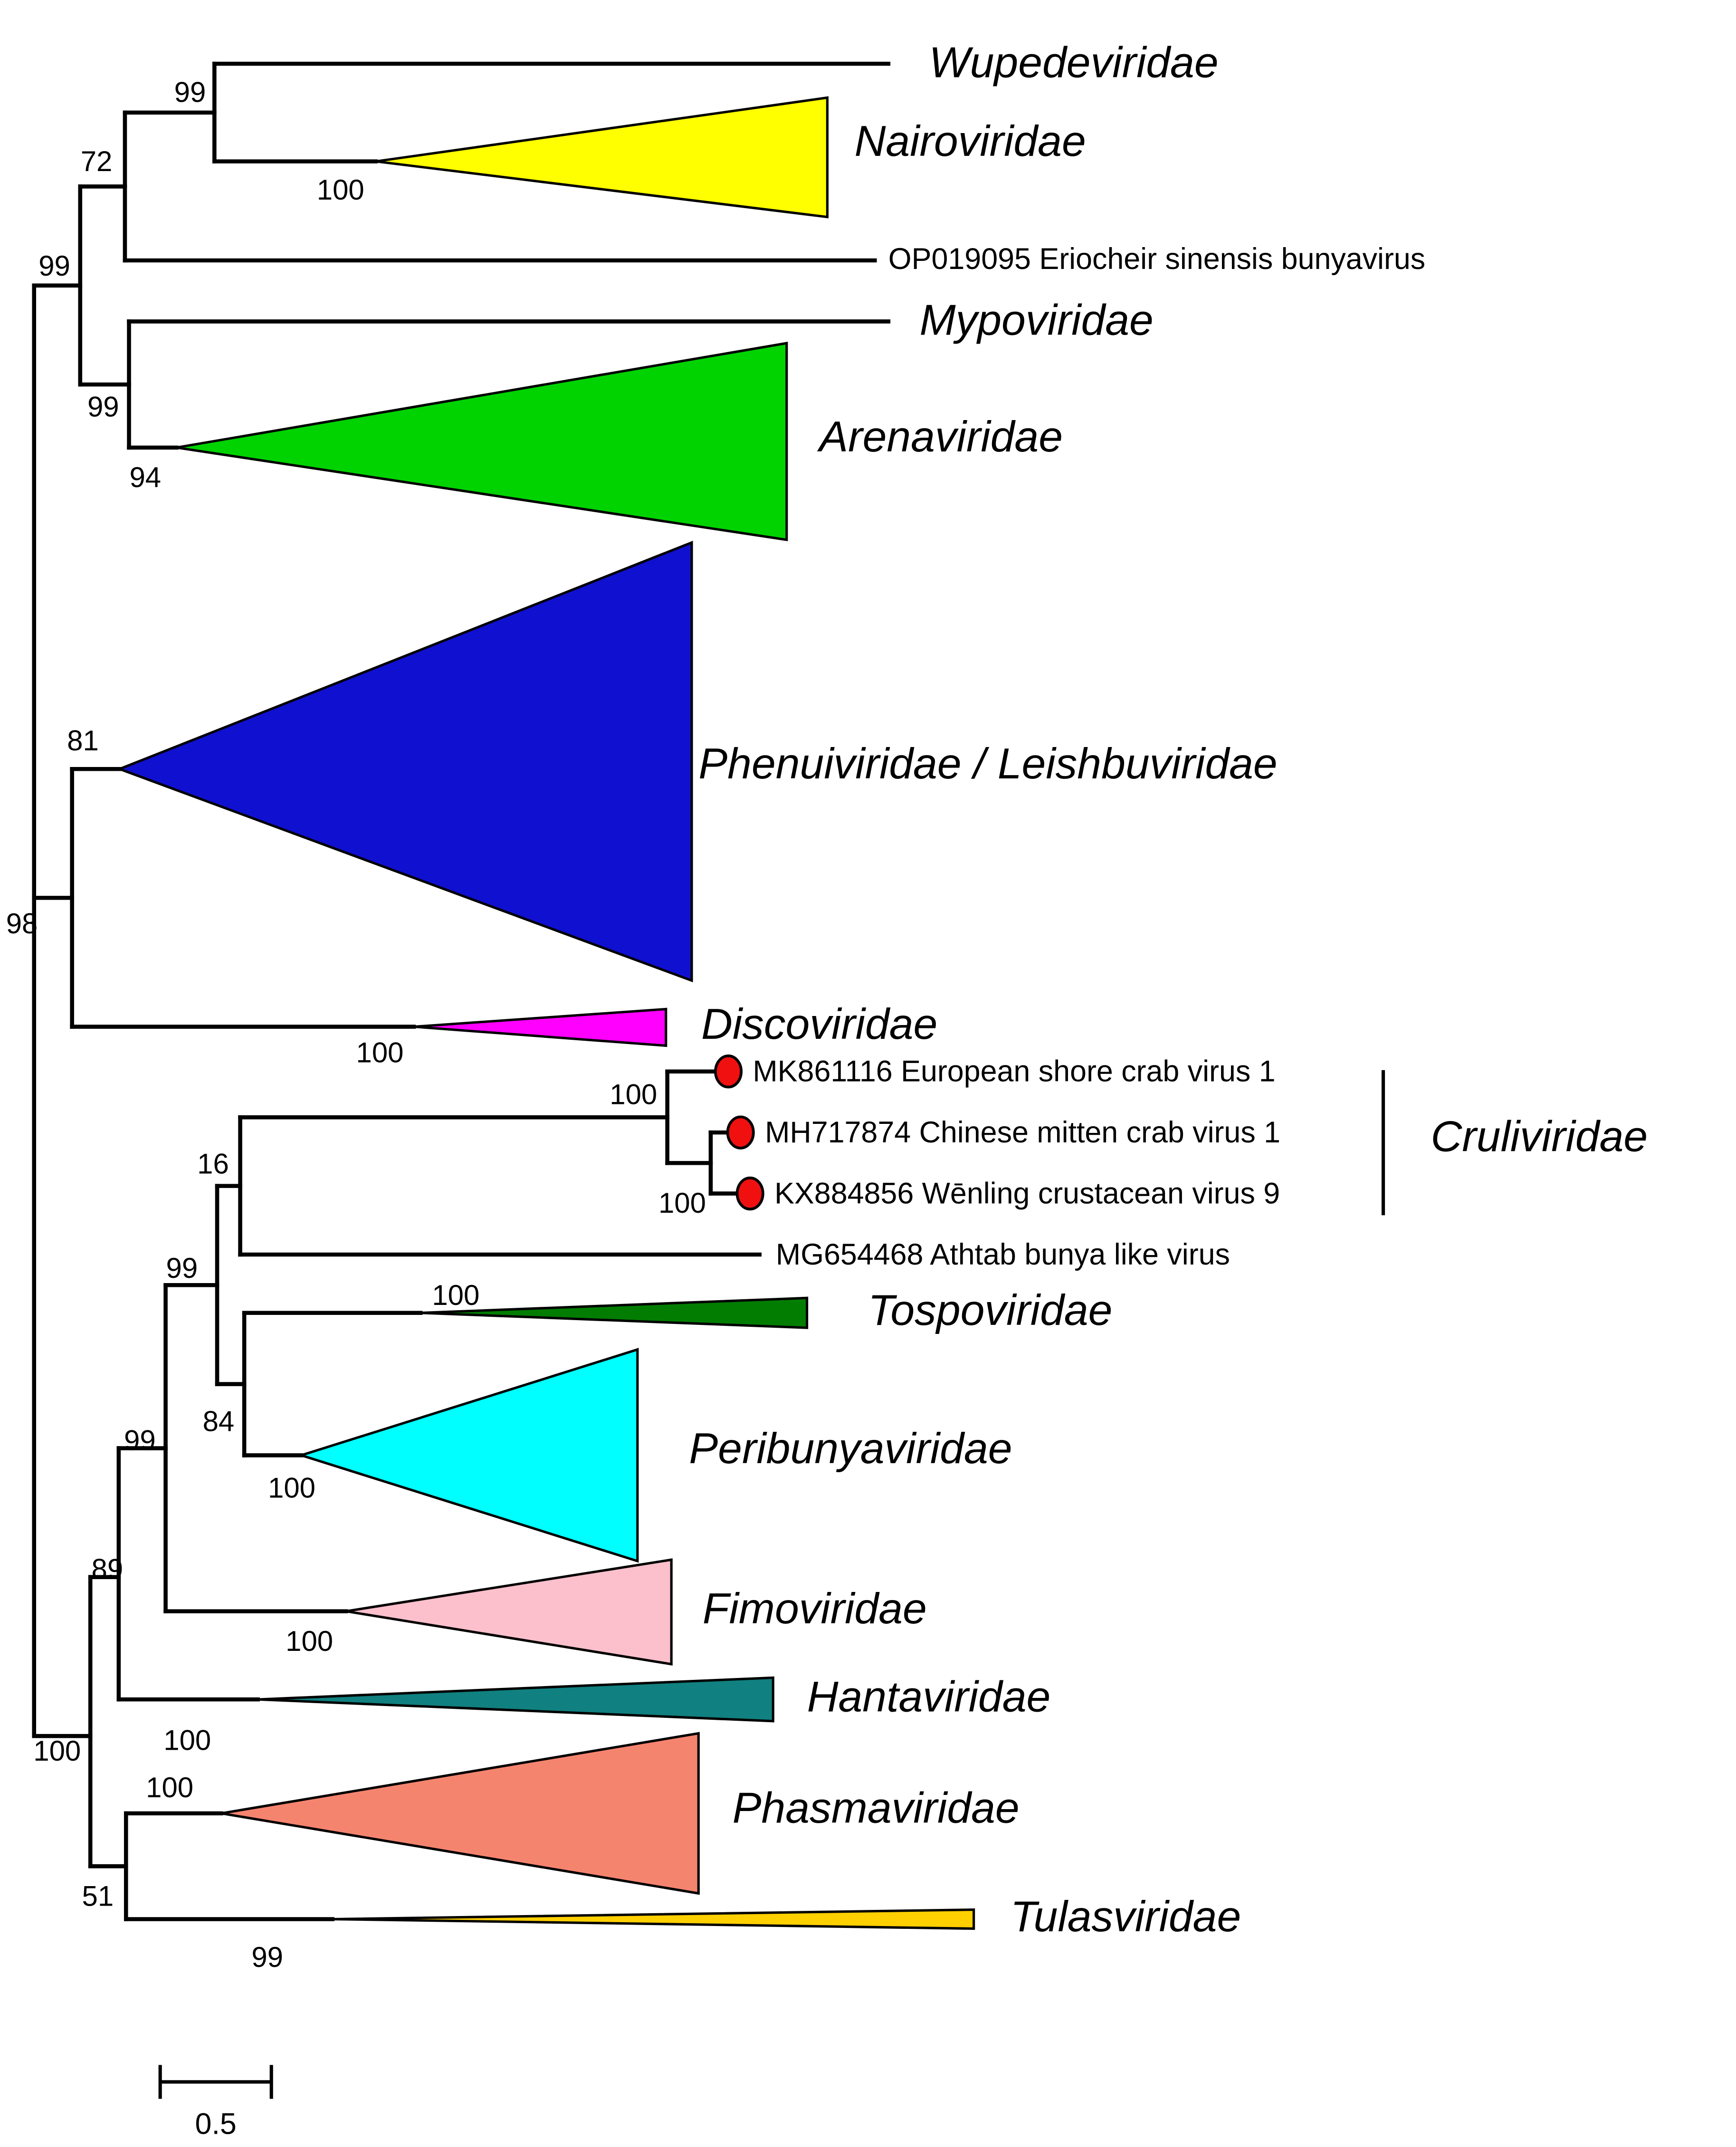 This screenshot has width=1736, height=2147. What do you see at coordinates (615, 1312) in the screenshot?
I see `clade-triangle-tospoviridae` at bounding box center [615, 1312].